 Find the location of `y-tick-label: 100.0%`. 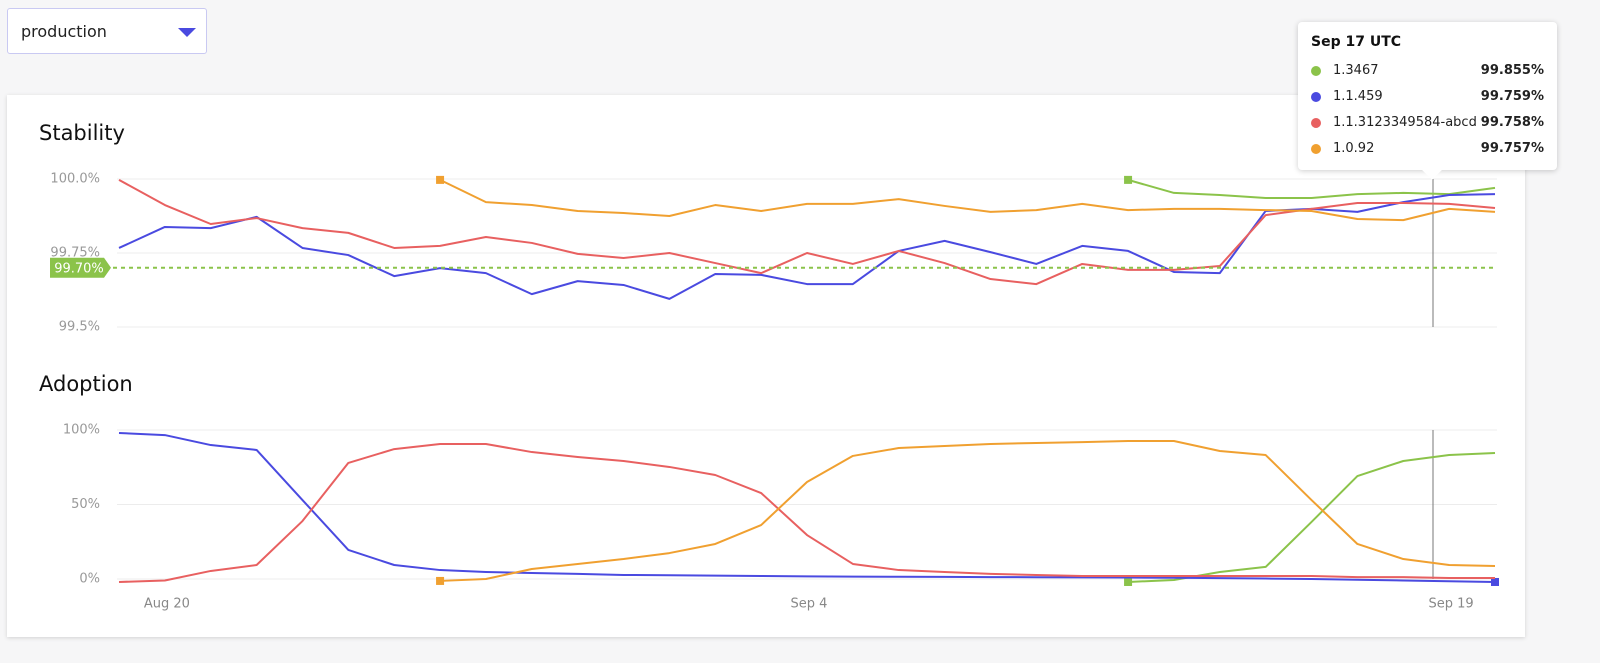

y-tick-label: 100.0% is located at coordinates (75, 179).